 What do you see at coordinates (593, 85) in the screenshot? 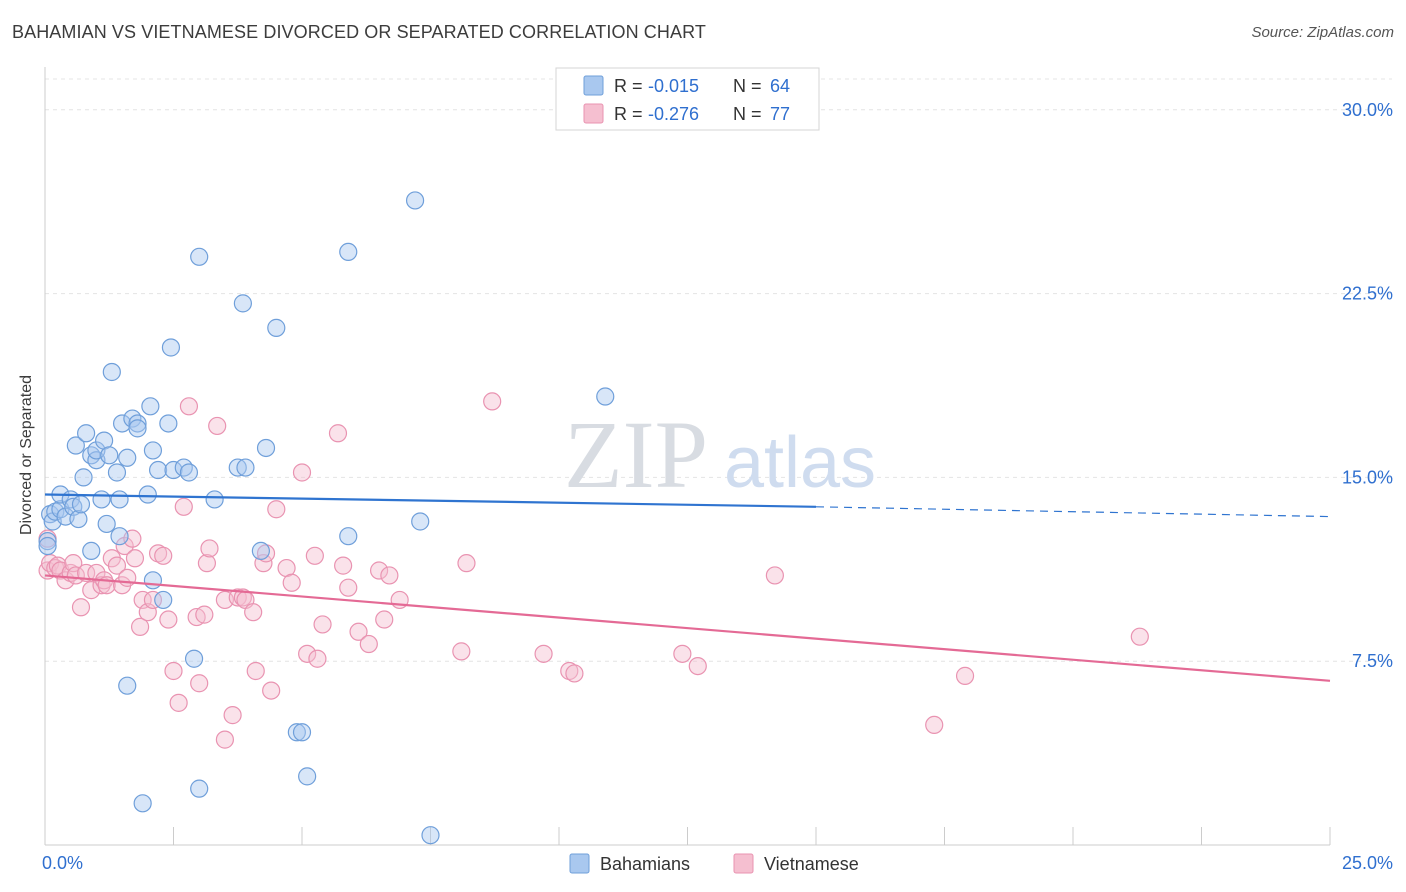
I see `legend-swatch-bahamians` at bounding box center [593, 85].